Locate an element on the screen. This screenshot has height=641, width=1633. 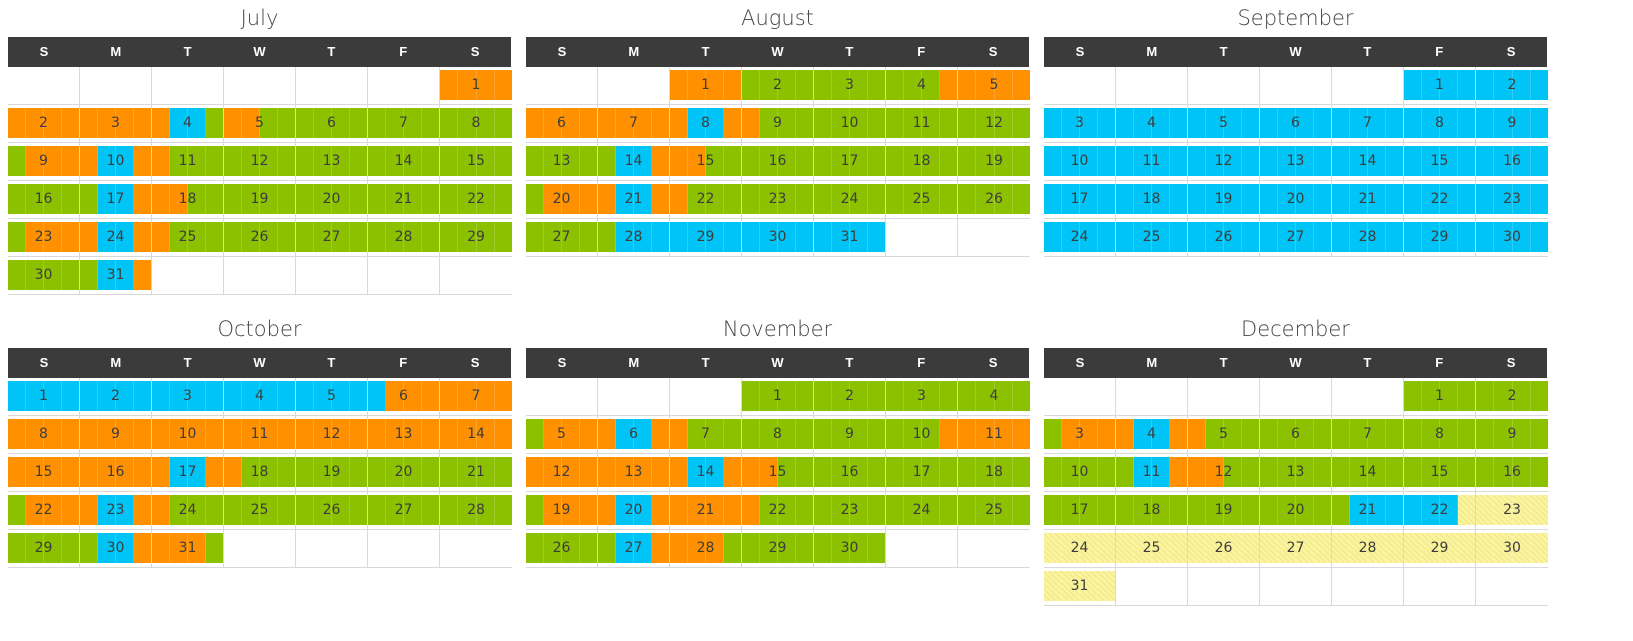
day-cell: 26 is located at coordinates (562, 549).